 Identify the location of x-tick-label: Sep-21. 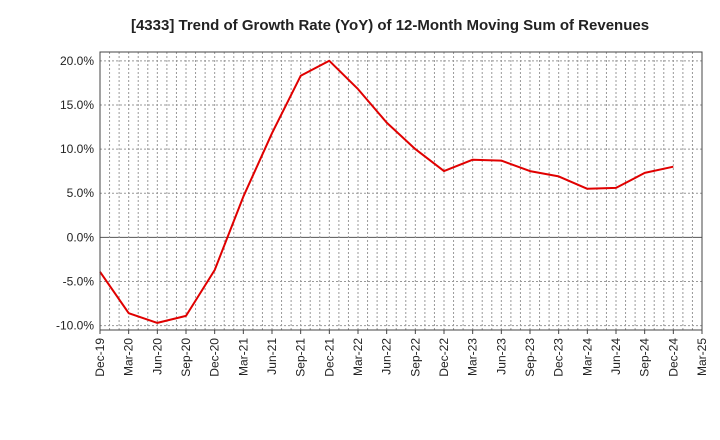
(301, 357).